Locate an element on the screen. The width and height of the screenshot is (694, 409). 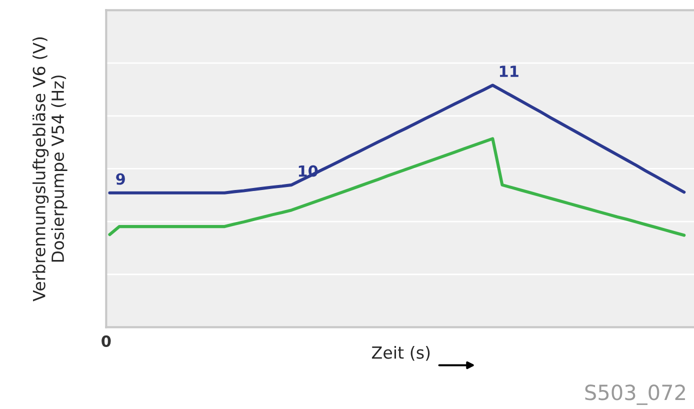
text: S503_072 is located at coordinates (635, 394).